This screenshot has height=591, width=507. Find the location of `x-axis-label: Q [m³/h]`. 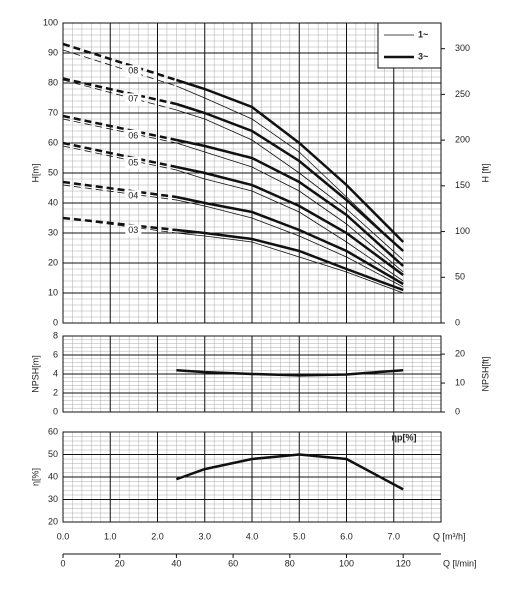

x-axis-label: Q [m³/h] is located at coordinates (449, 536).